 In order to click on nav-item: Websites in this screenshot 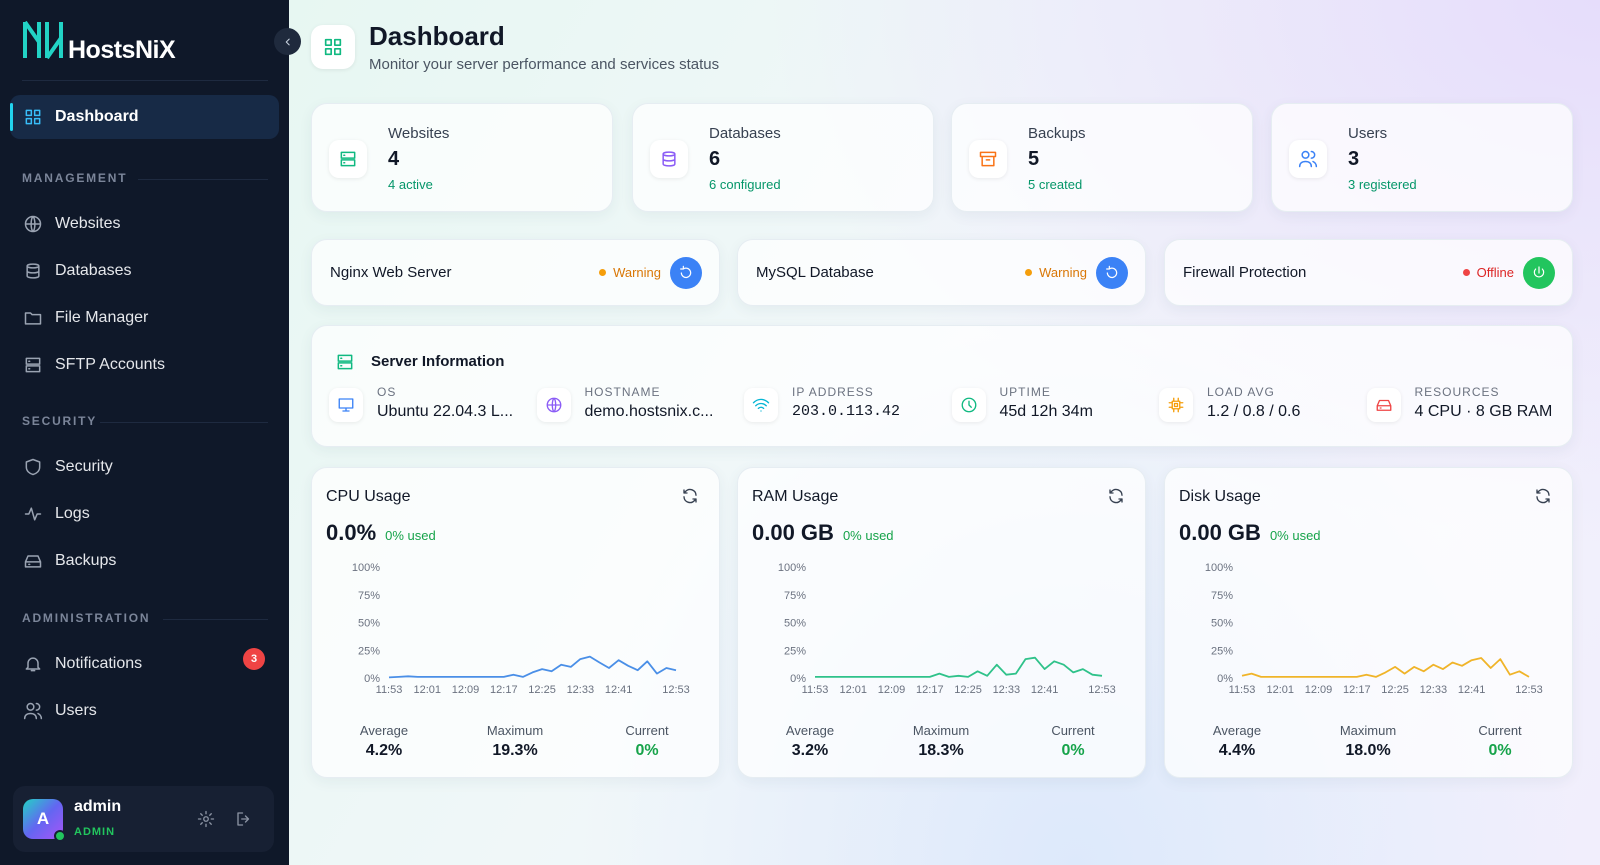, I will do `click(144, 224)`.